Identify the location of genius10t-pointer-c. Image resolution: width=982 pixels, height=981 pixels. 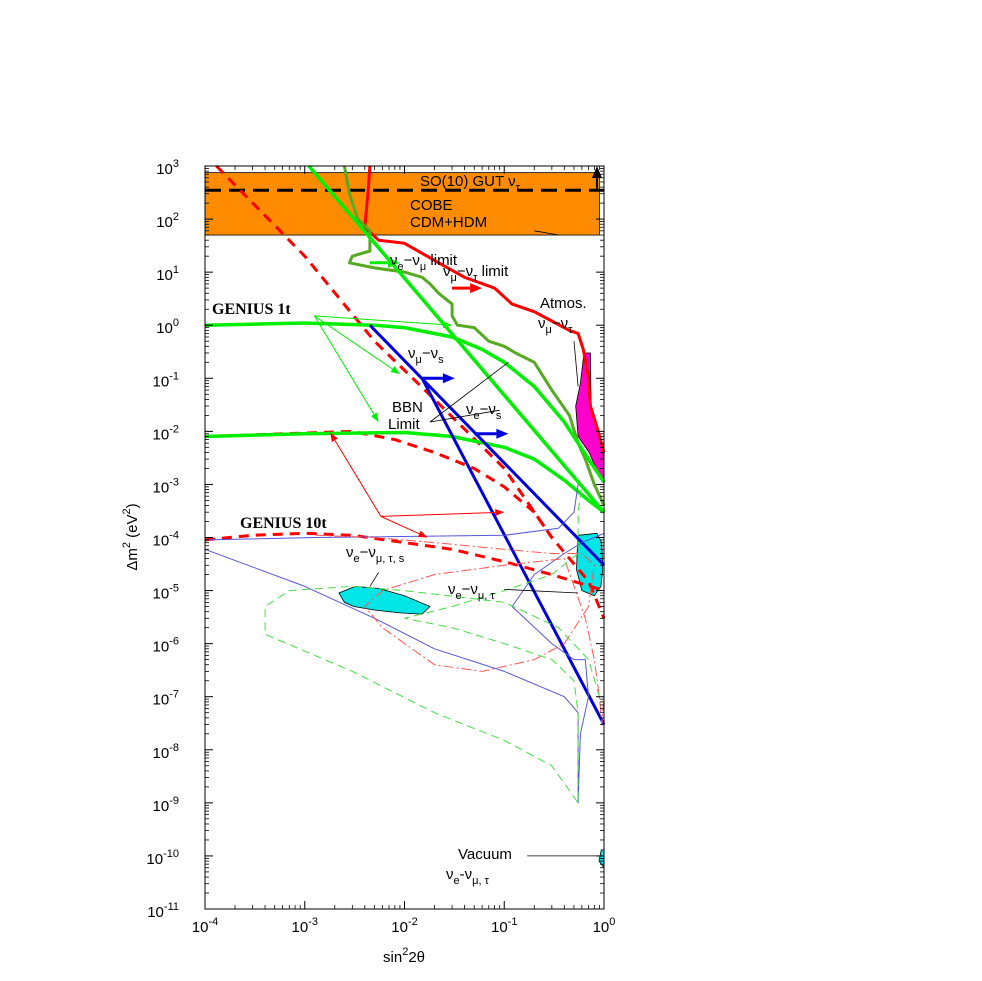
(404, 526).